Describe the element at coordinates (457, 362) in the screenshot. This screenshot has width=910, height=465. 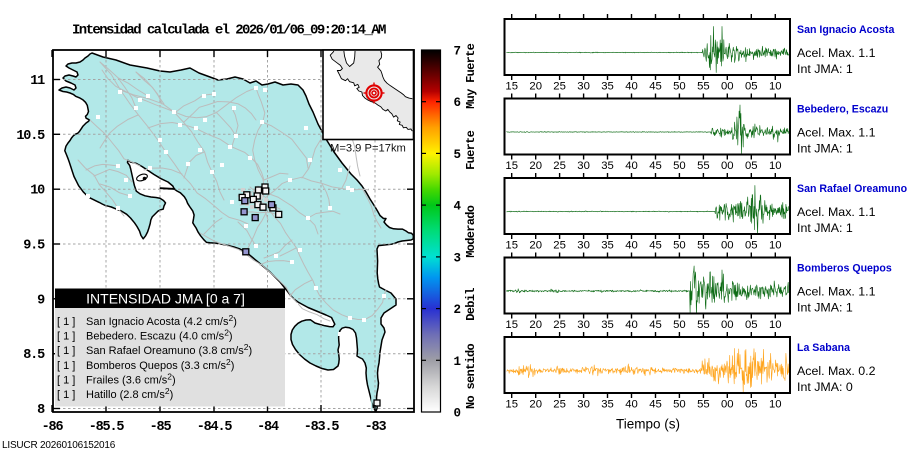
I see `svg-text: 1` at that location.